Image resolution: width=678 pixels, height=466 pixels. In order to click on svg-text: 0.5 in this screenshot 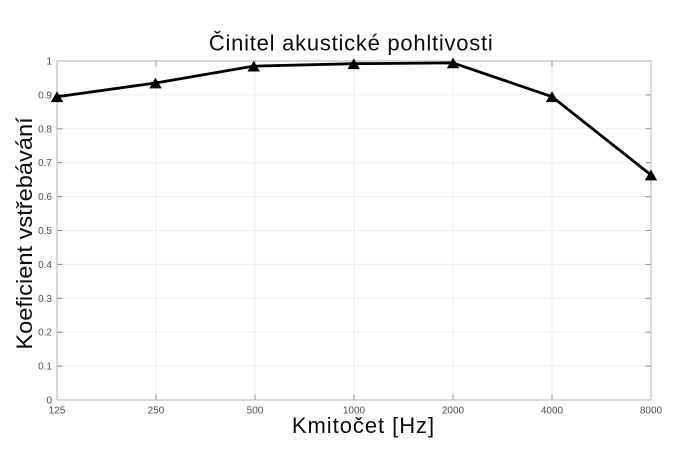, I will do `click(45, 231)`.